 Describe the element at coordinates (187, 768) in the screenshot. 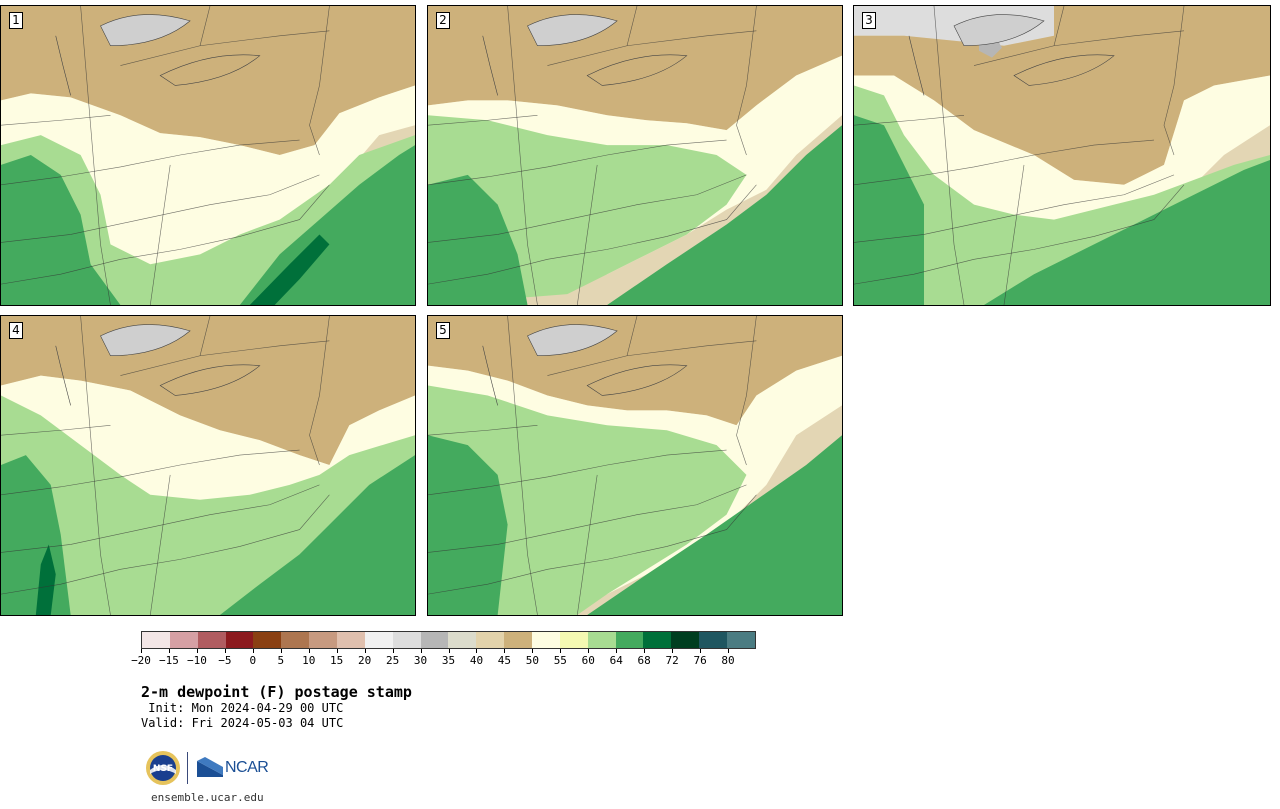

I see `logo-divider` at that location.